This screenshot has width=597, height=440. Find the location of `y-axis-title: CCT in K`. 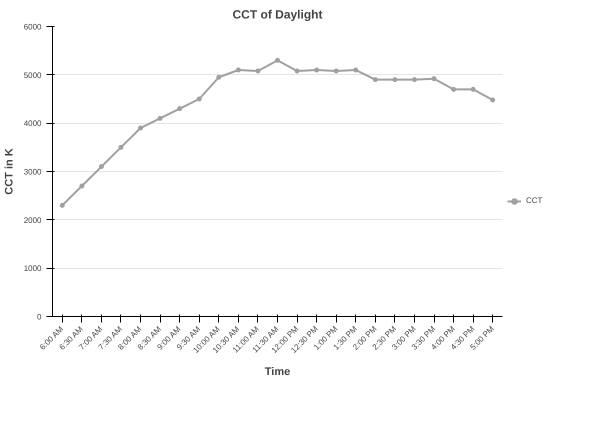

y-axis-title: CCT in K is located at coordinates (10, 171).